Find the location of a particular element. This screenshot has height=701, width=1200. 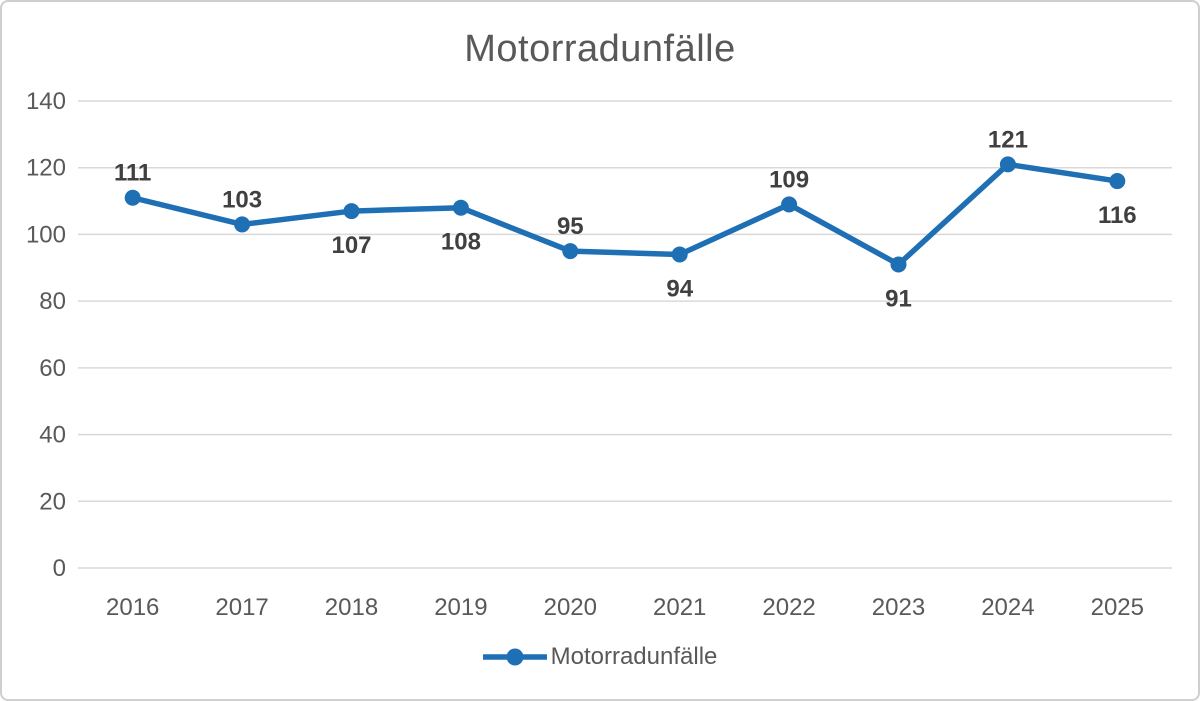

x-tick-label: 2024 is located at coordinates (1007, 607).